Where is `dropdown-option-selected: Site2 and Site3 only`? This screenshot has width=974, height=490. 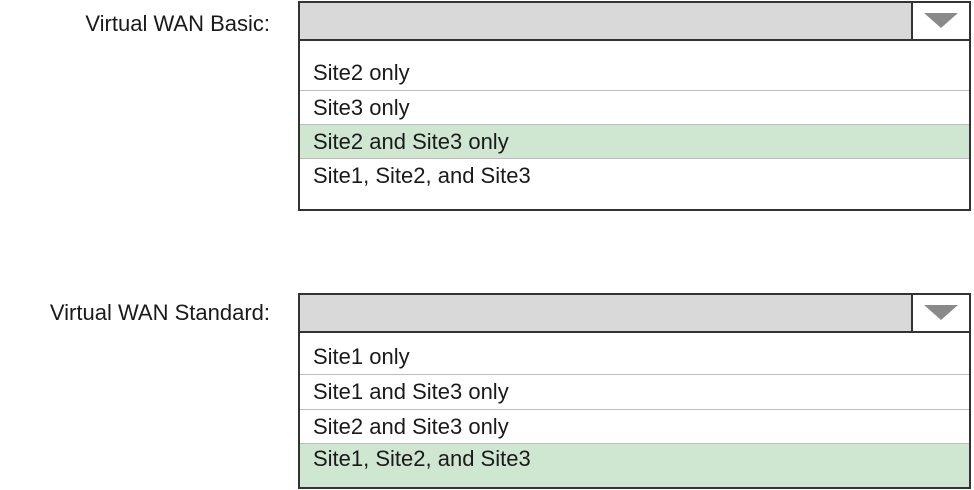 dropdown-option-selected: Site2 and Site3 only is located at coordinates (634, 141).